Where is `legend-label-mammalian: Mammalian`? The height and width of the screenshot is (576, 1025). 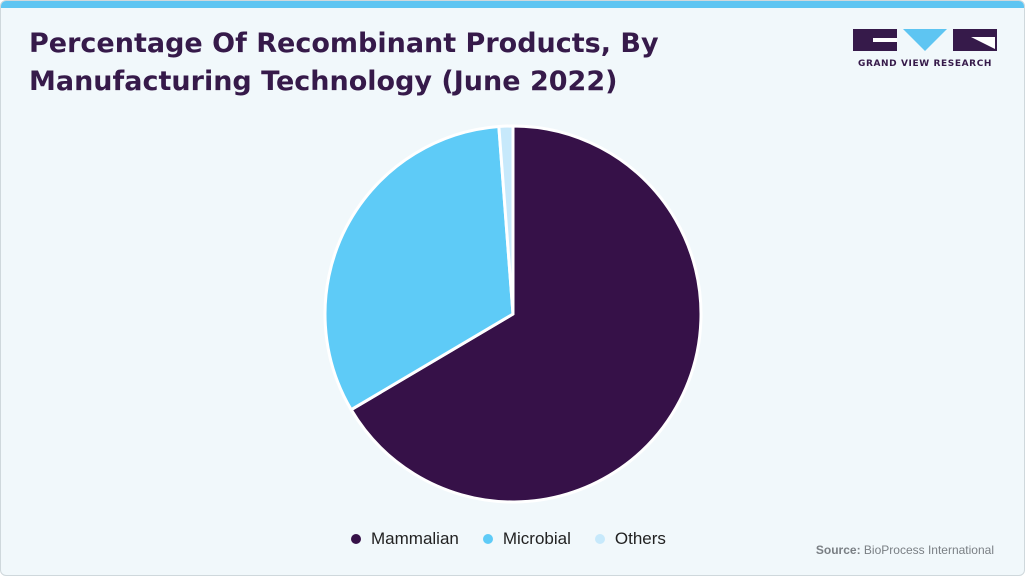
legend-label-mammalian: Mammalian is located at coordinates (415, 538).